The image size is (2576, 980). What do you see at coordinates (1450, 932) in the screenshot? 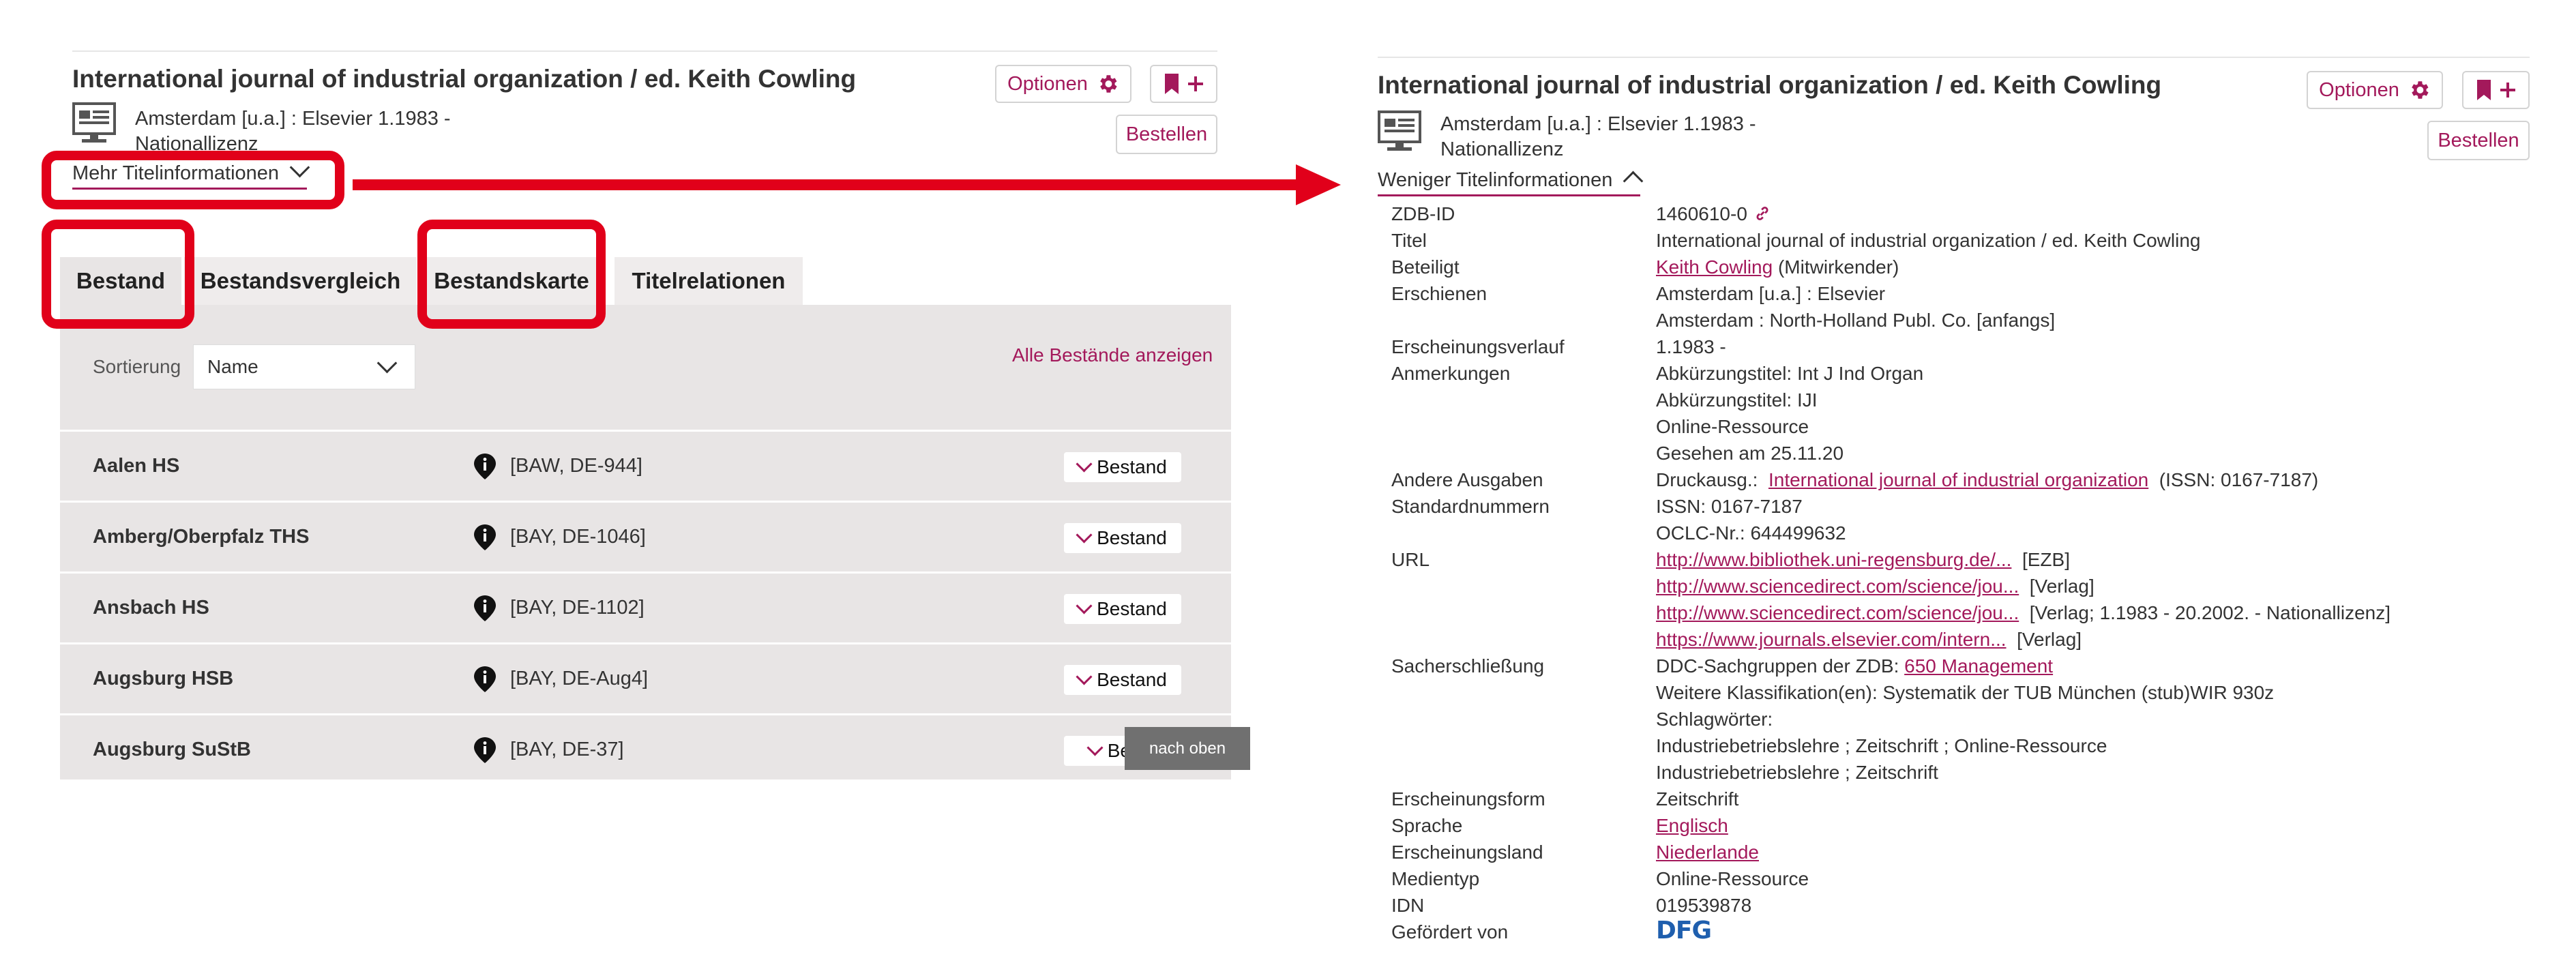
I see `detail-label: Gefördert von` at bounding box center [1450, 932].